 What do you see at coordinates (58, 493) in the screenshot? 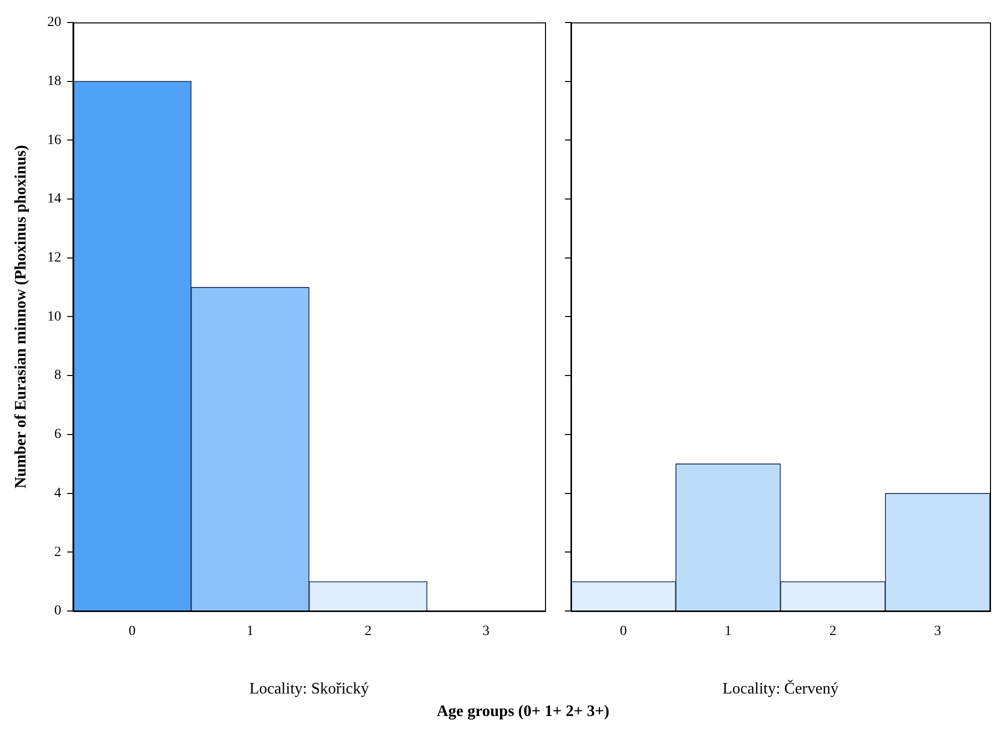
I see `y-tick-label: 4` at bounding box center [58, 493].